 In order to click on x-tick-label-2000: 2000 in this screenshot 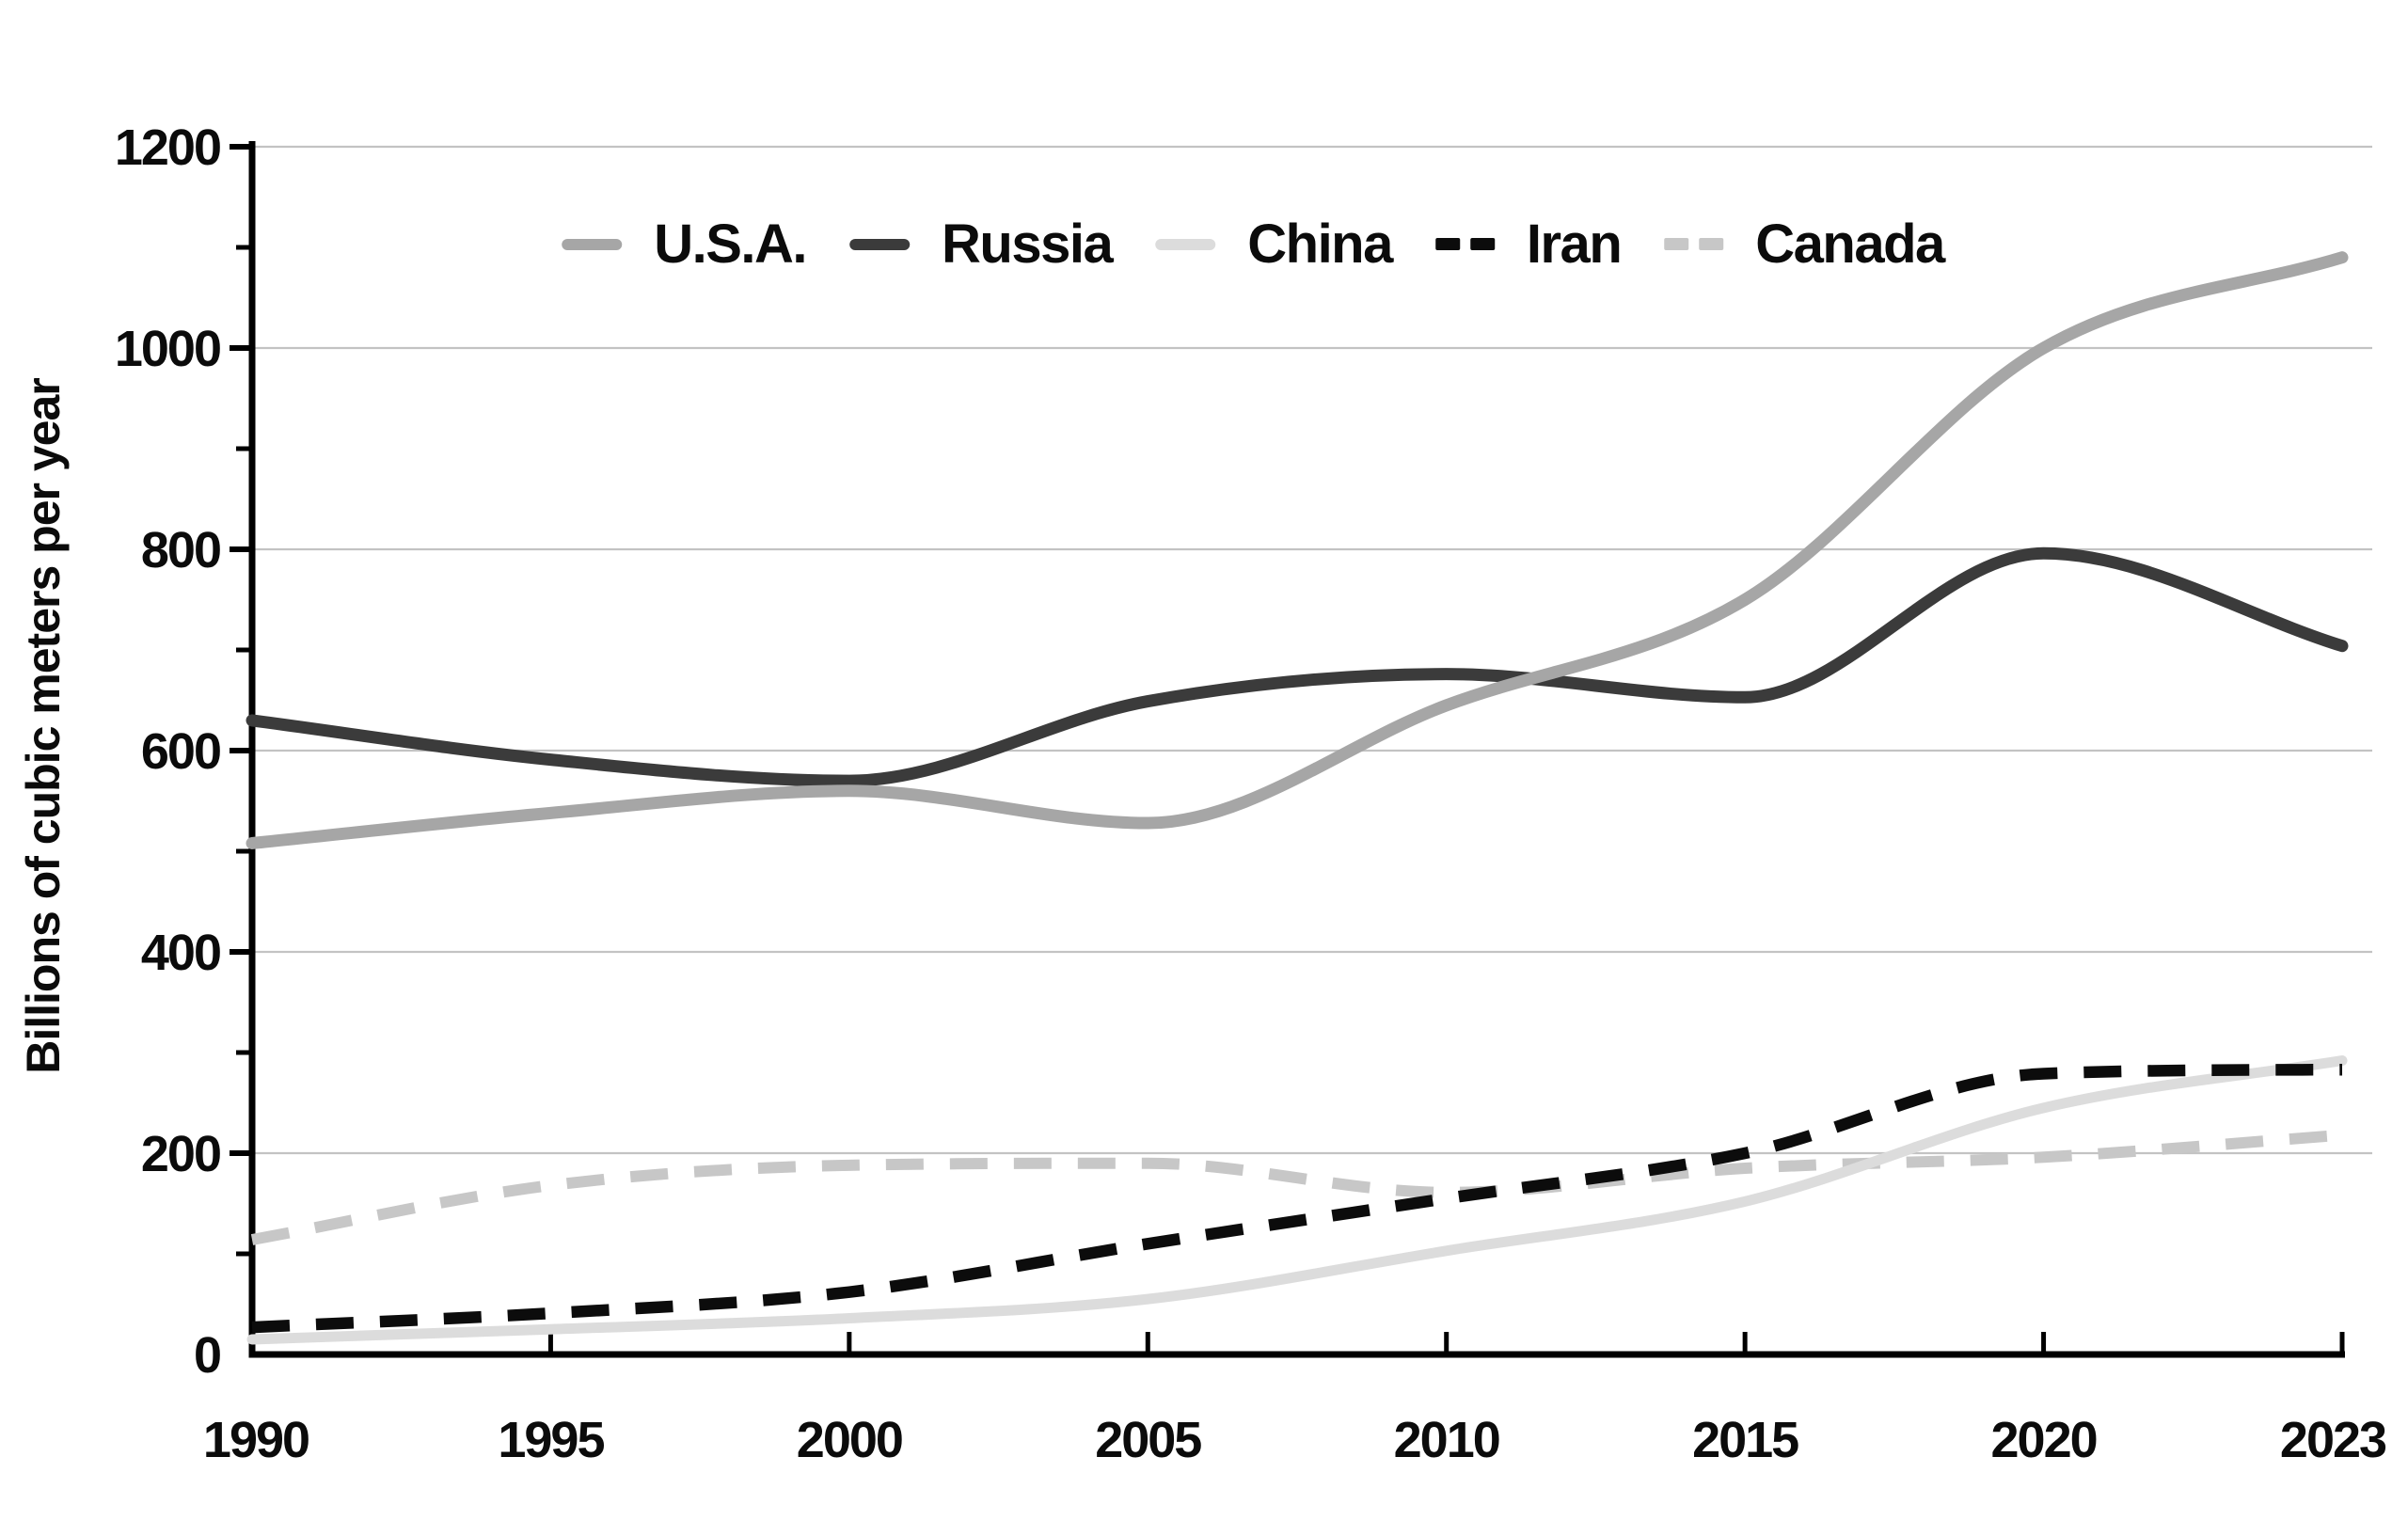, I will do `click(850, 1440)`.